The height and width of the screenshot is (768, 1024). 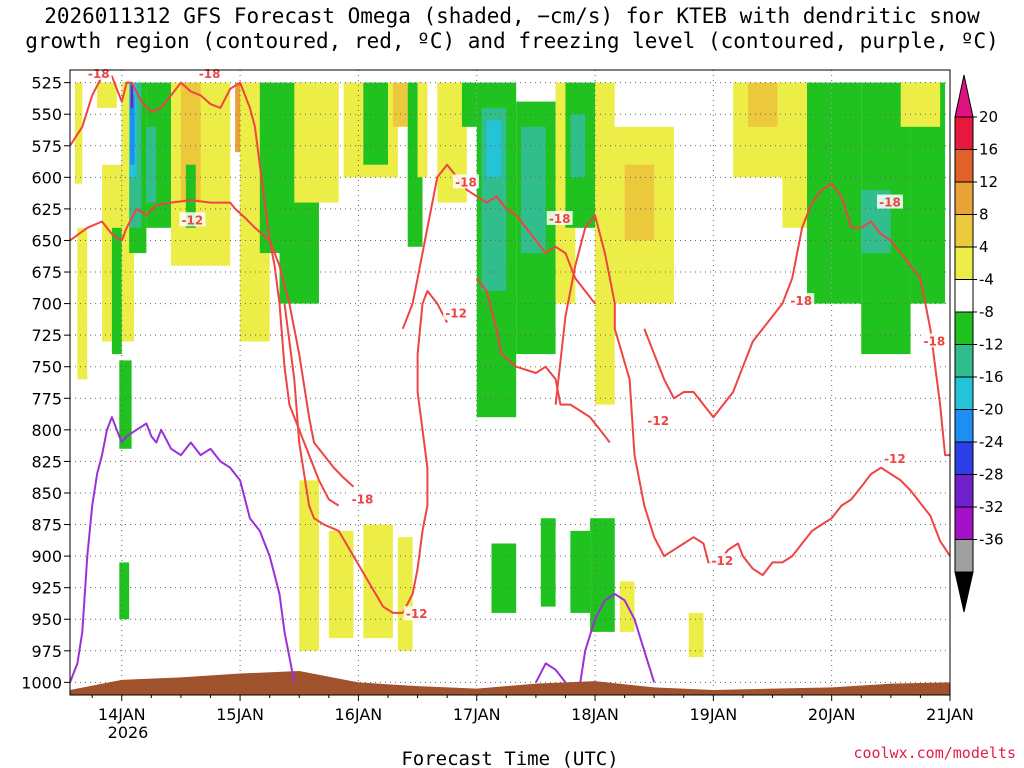 What do you see at coordinates (991, 442) in the screenshot?
I see `colorbar-label: -24` at bounding box center [991, 442].